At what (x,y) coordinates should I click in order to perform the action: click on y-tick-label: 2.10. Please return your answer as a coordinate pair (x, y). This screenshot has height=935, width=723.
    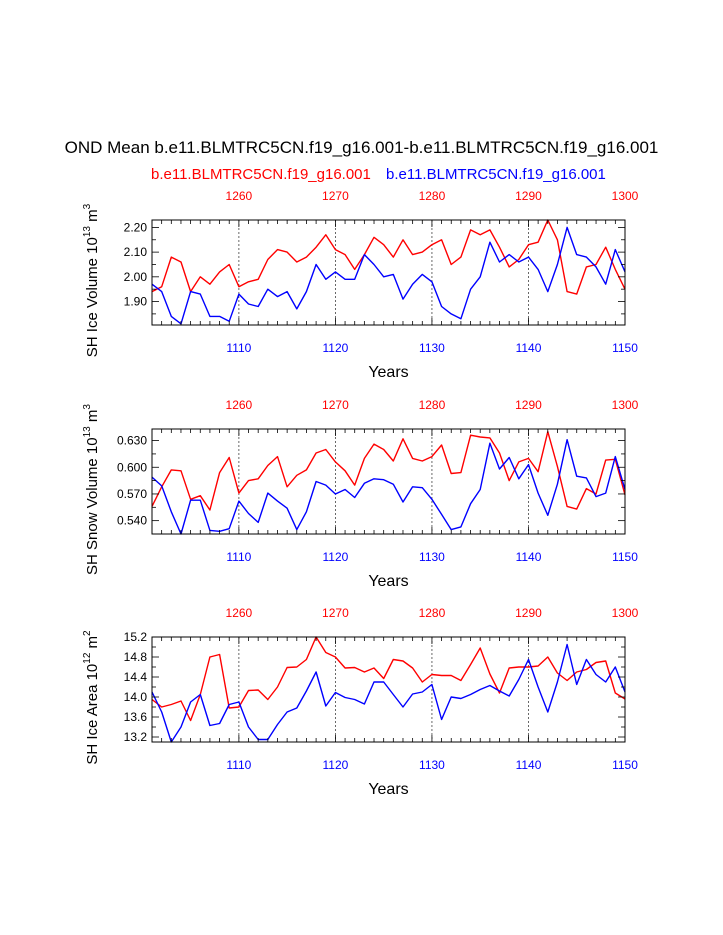
    Looking at the image, I should click on (136, 252).